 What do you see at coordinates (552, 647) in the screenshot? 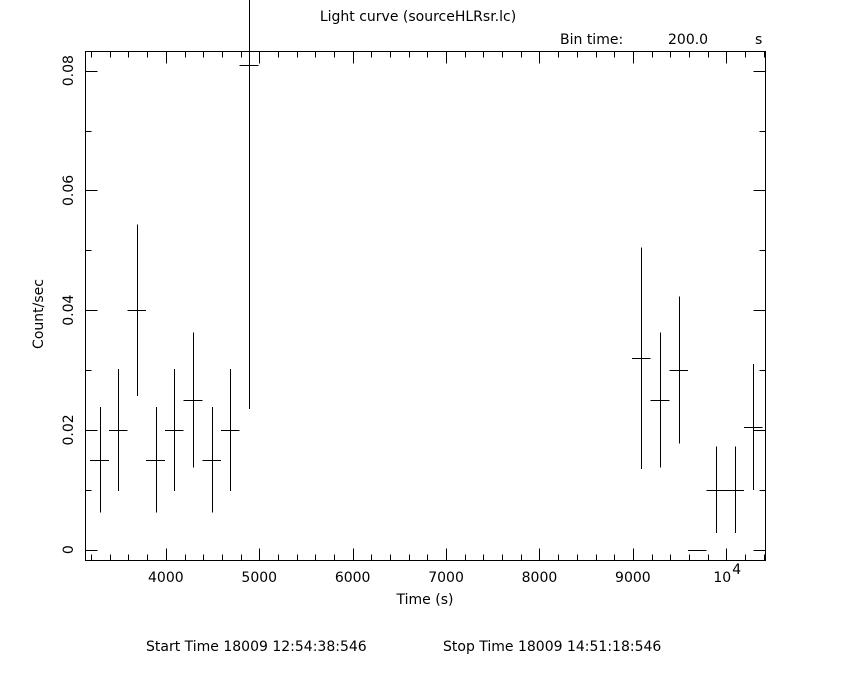
I see `stop-time-label: Stop Time 18009 14:51:18:546` at bounding box center [552, 647].